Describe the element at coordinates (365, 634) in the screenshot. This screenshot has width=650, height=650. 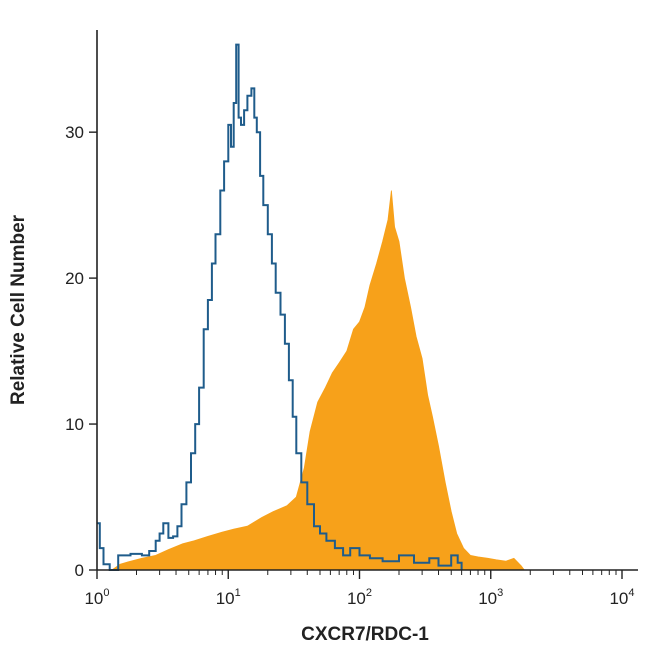
I see `x-axis-title: CXCR7/RDC-1` at that location.